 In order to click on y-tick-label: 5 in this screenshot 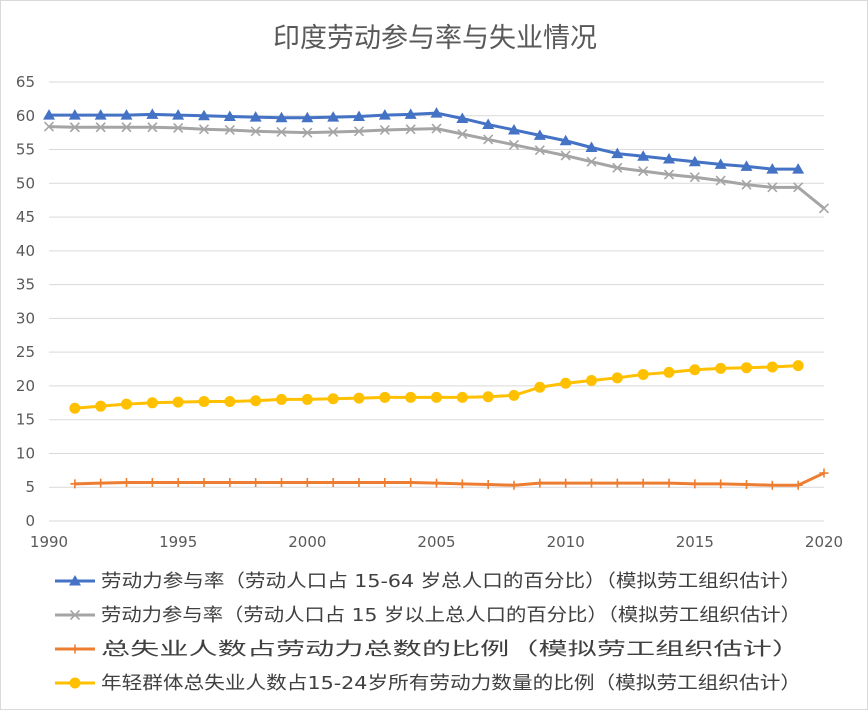, I will do `click(30, 487)`.